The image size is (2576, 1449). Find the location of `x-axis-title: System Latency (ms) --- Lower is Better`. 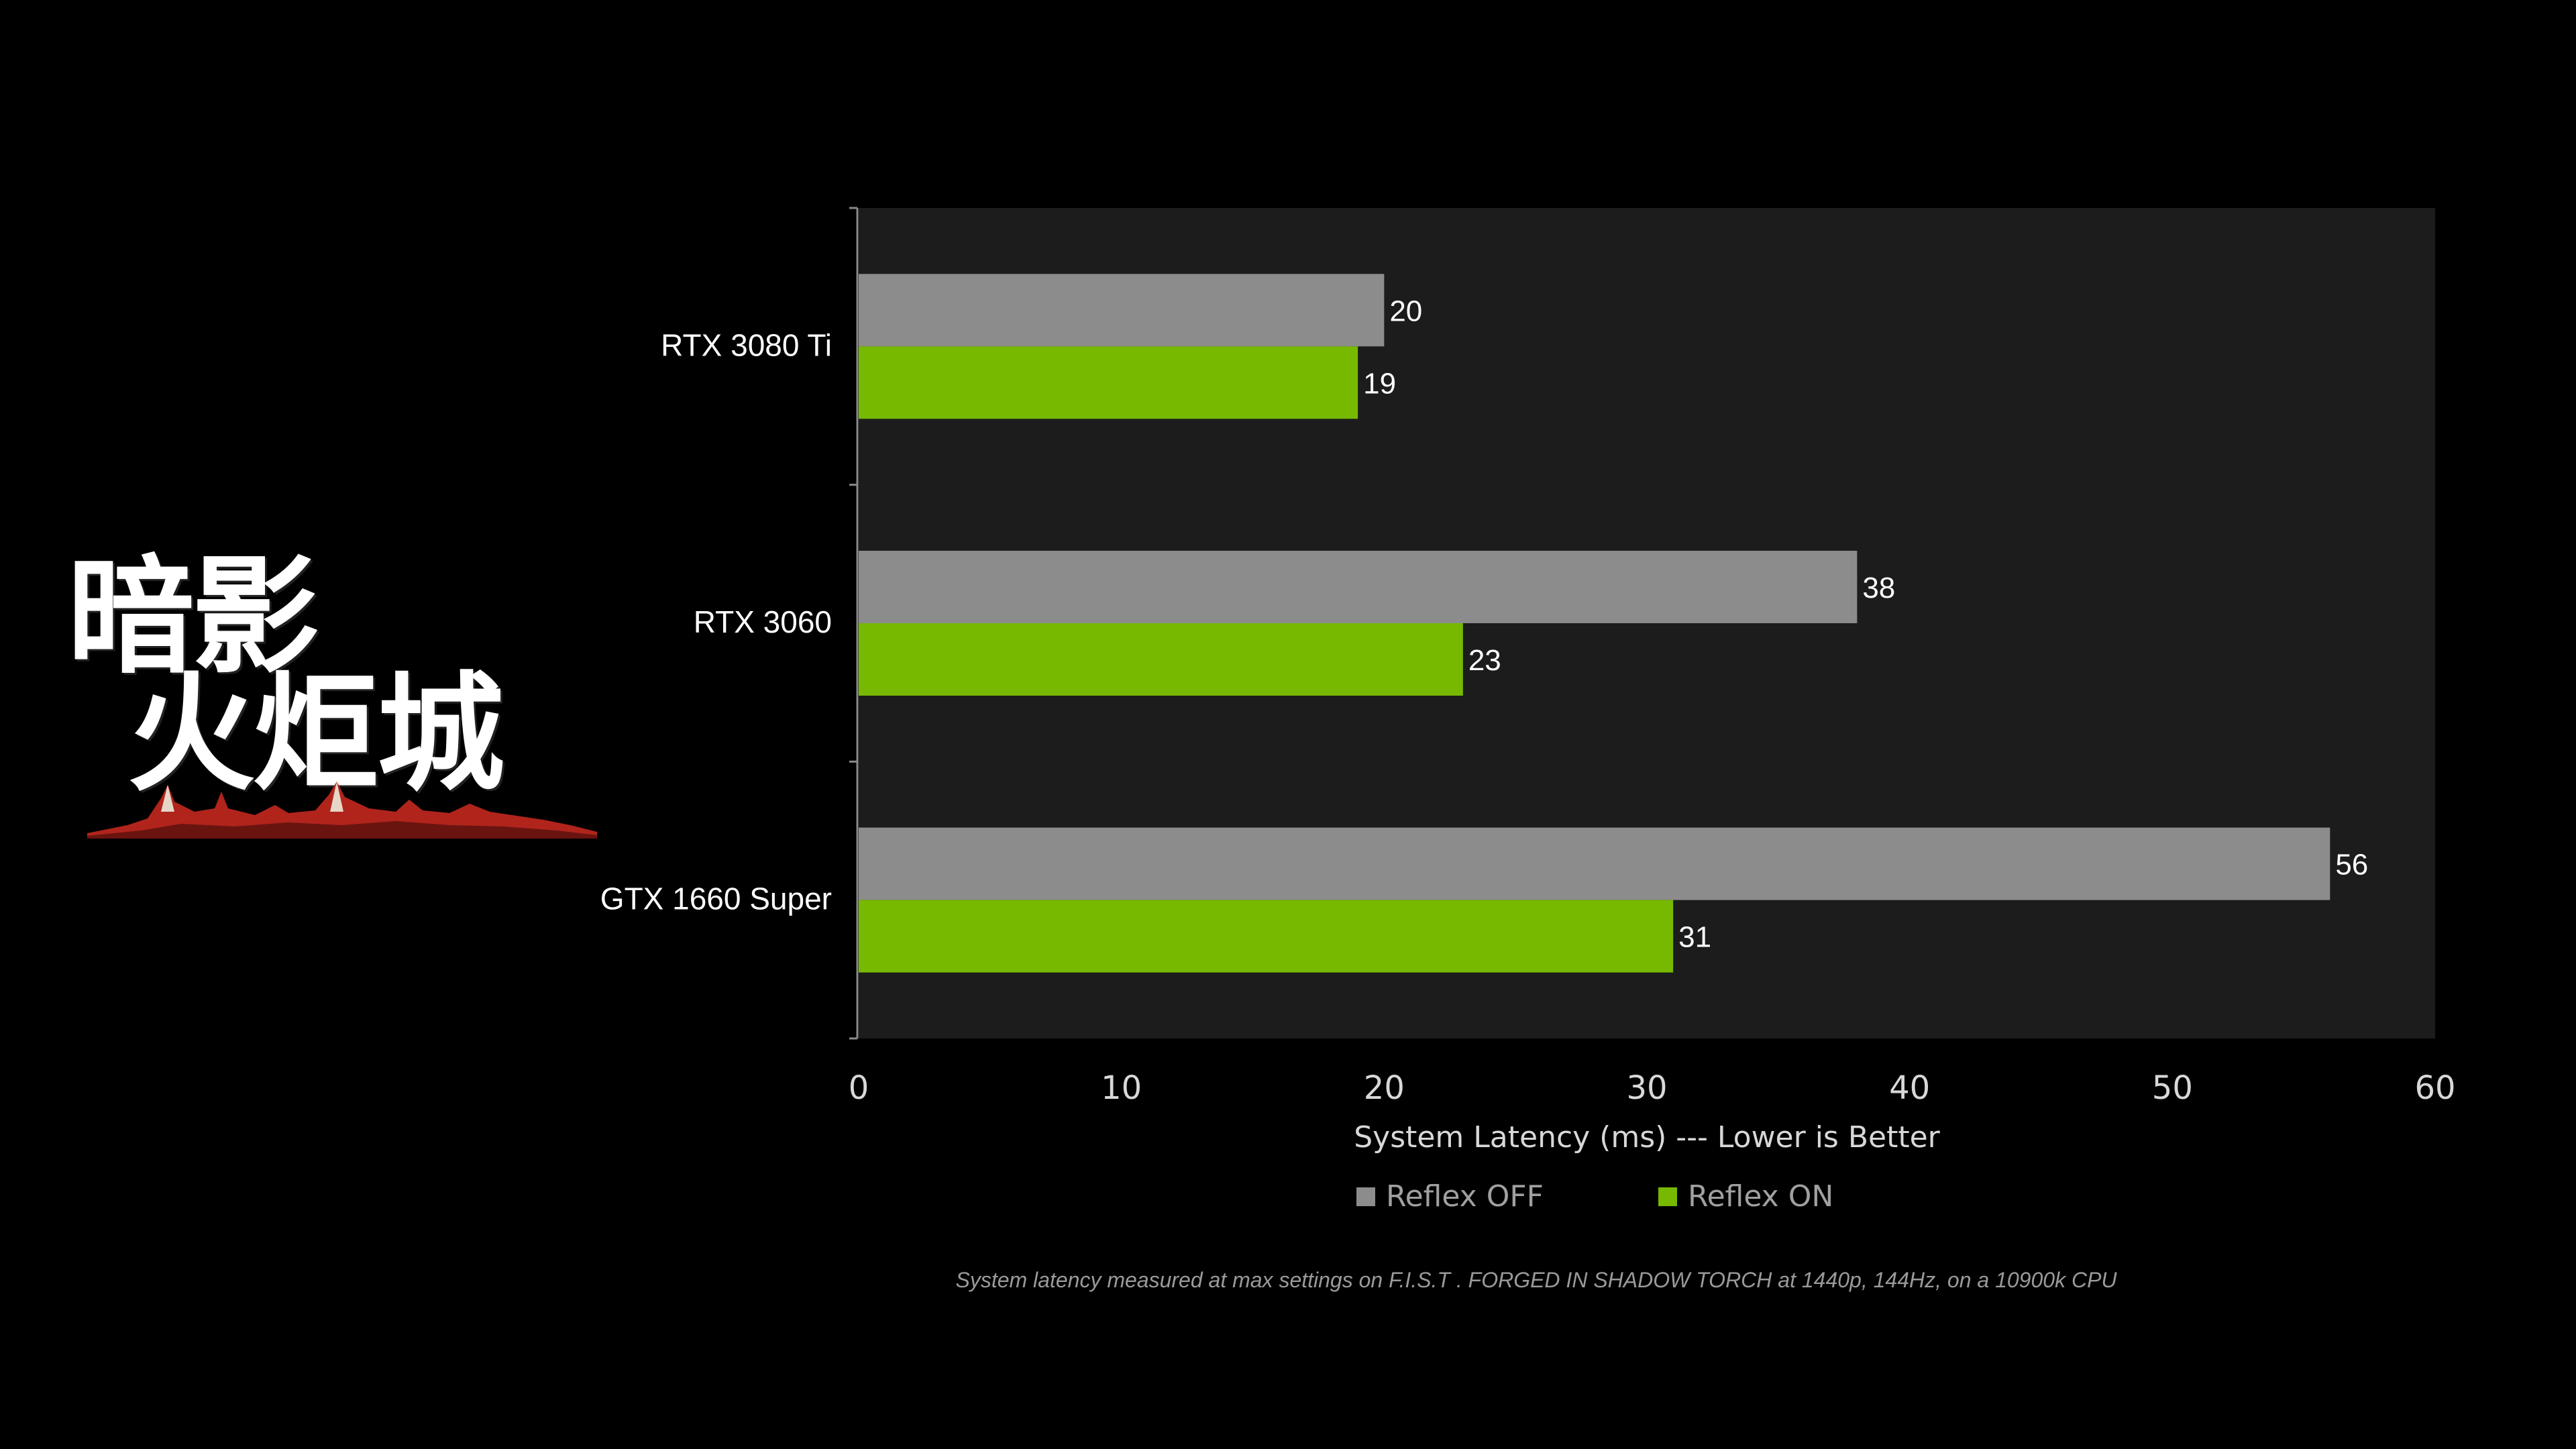

x-axis-title: System Latency (ms) --- Lower is Better is located at coordinates (1647, 1137).